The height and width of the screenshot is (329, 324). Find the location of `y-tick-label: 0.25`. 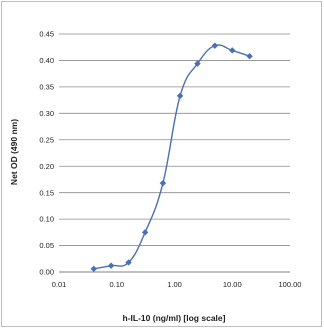

y-tick-label: 0.25 is located at coordinates (46, 139).